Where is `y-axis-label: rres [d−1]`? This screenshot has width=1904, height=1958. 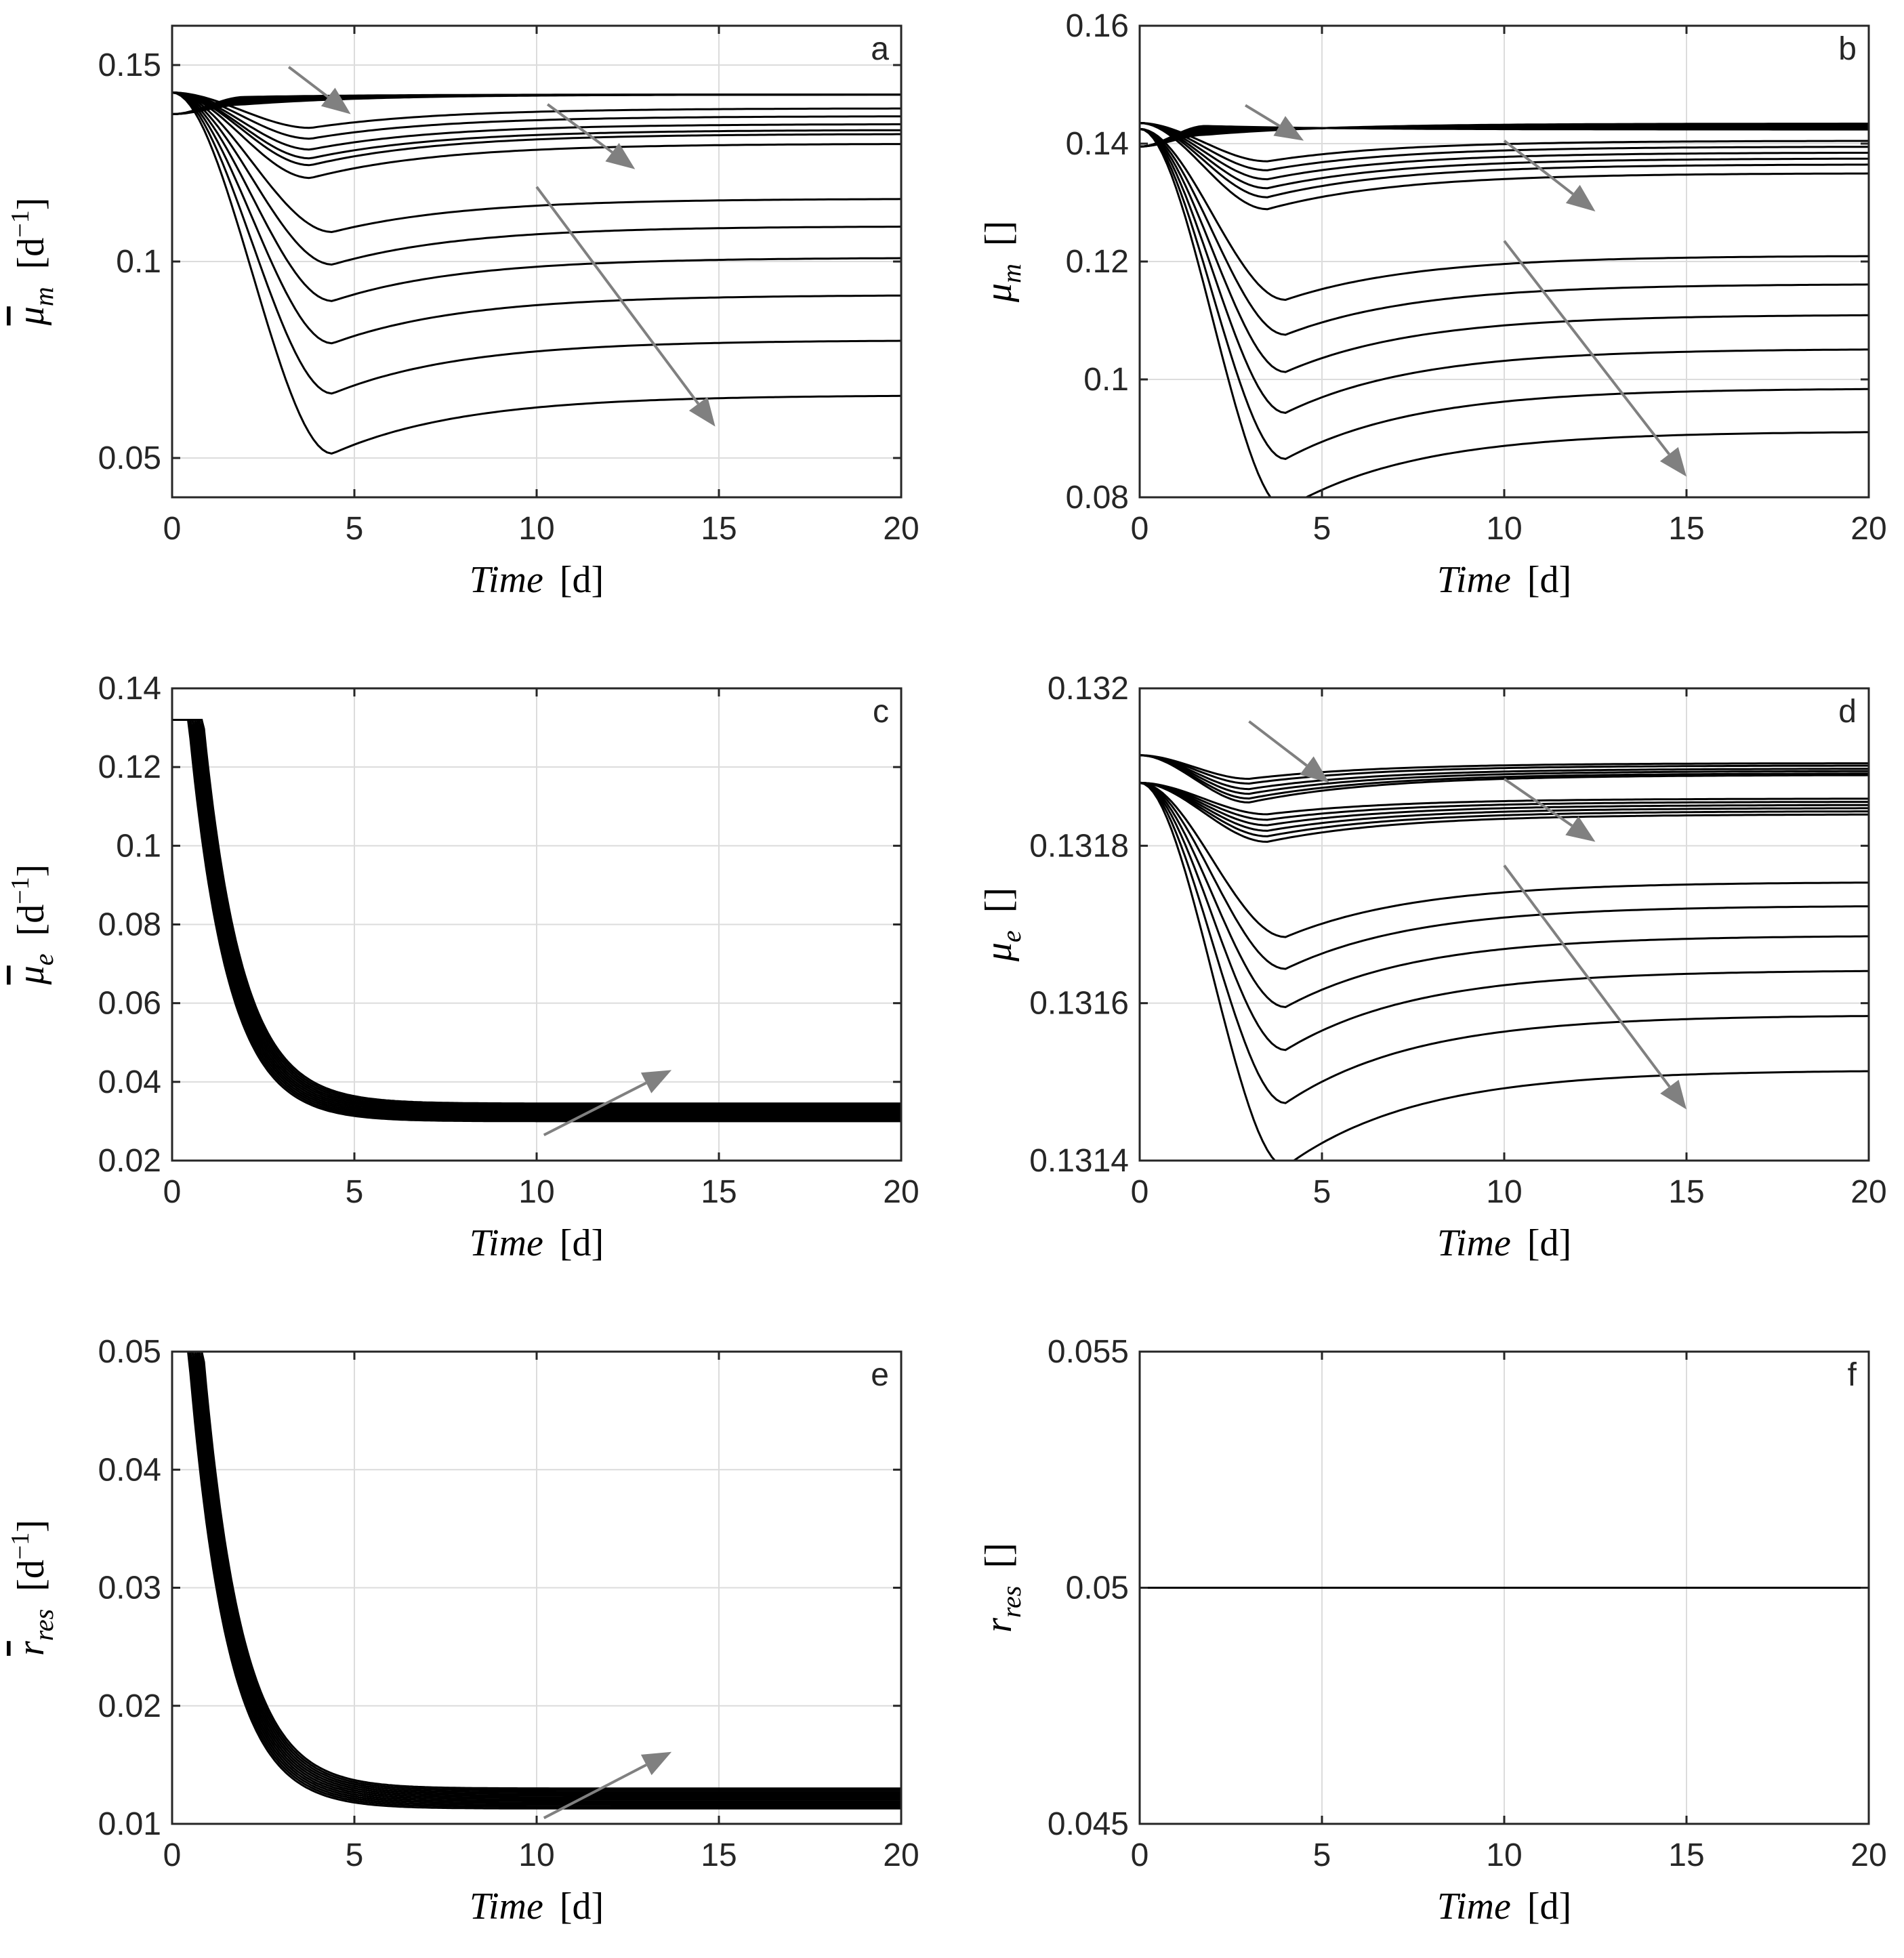
y-axis-label: rres [d−1] is located at coordinates (32, 1588).